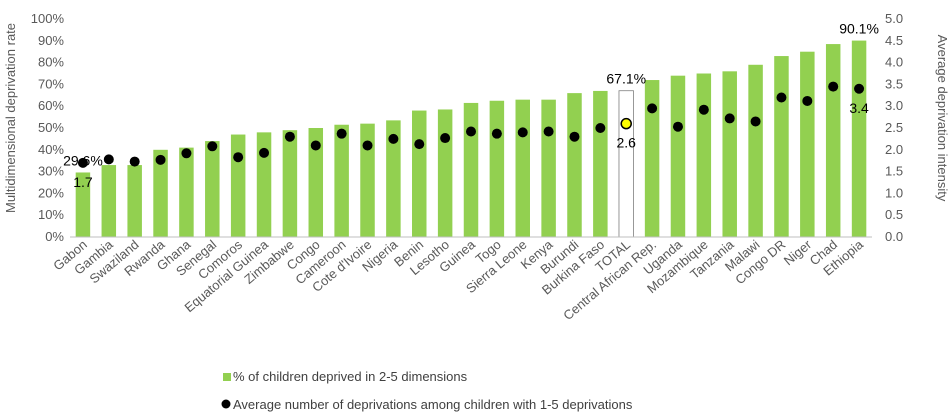 This screenshot has height=416, width=948. Describe the element at coordinates (51, 105) in the screenshot. I see `y-tick-label: 60%` at that location.